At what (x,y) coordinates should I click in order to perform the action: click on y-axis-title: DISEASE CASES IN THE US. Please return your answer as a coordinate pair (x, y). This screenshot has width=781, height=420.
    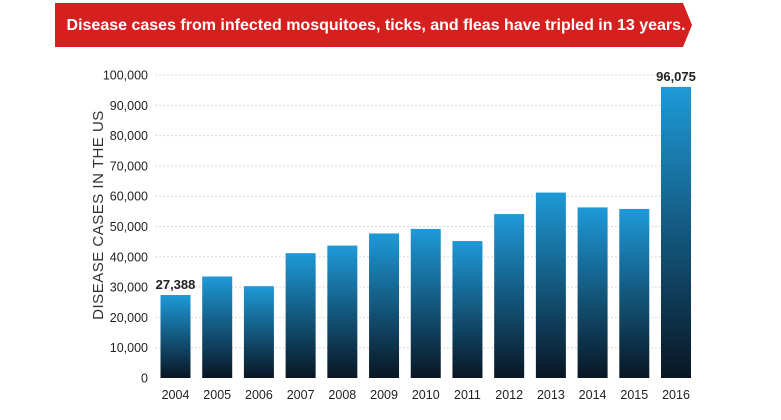
    Looking at the image, I should click on (98, 215).